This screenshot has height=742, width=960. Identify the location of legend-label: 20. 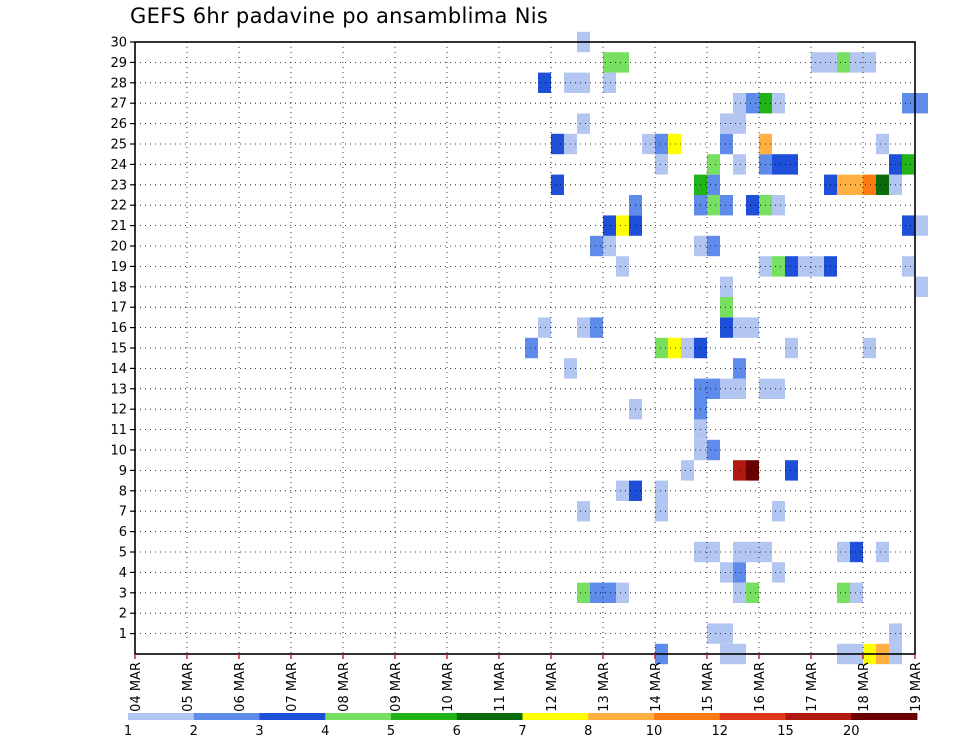
(851, 731).